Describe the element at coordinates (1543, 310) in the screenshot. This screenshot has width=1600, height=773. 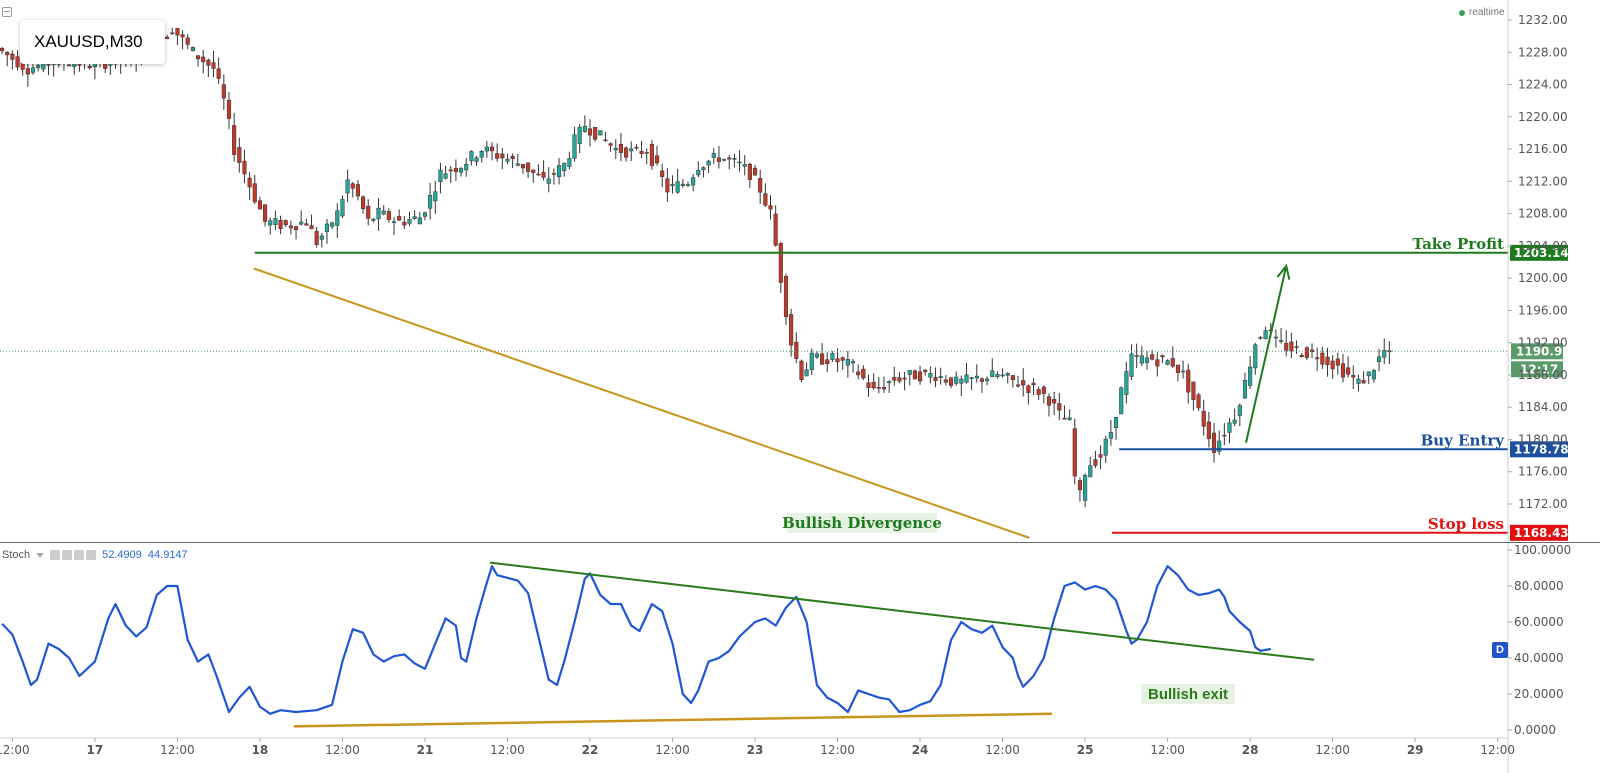
I see `price-tick-label: 1196.00` at that location.